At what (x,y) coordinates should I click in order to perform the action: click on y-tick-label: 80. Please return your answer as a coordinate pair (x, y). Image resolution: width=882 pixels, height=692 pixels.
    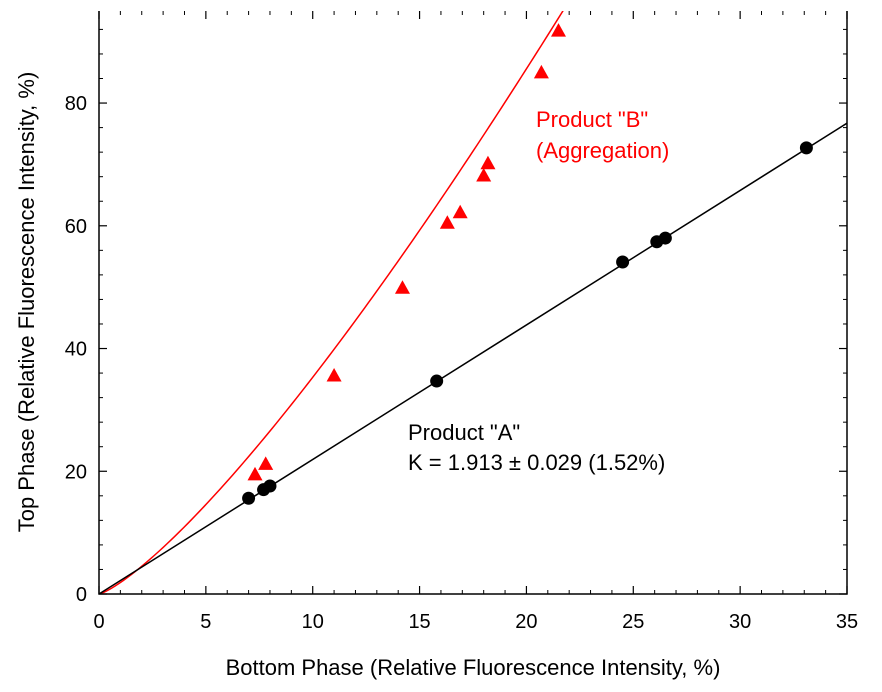
    Looking at the image, I should click on (76, 104).